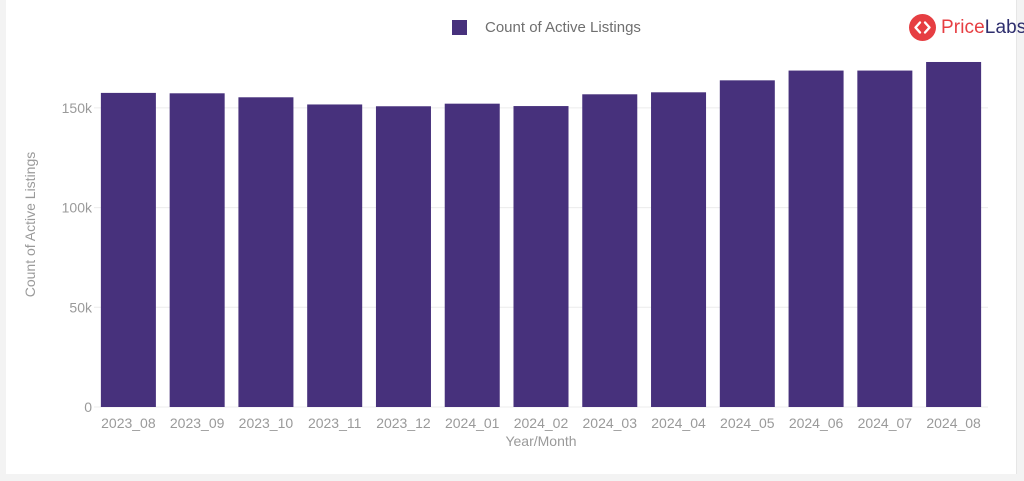 The height and width of the screenshot is (481, 1024). What do you see at coordinates (816, 423) in the screenshot?
I see `x-tick-label: 2024_06` at bounding box center [816, 423].